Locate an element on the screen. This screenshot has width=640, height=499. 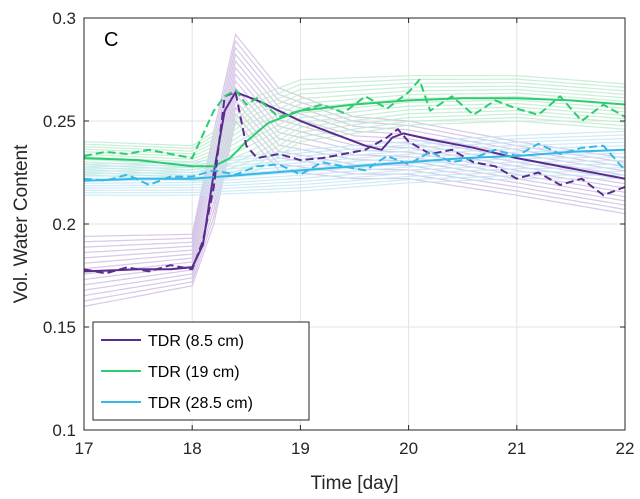
legend-items: TDR (8.5 cm) TDR (19 cm) TDR (28.5 cm) is located at coordinates (177, 372).